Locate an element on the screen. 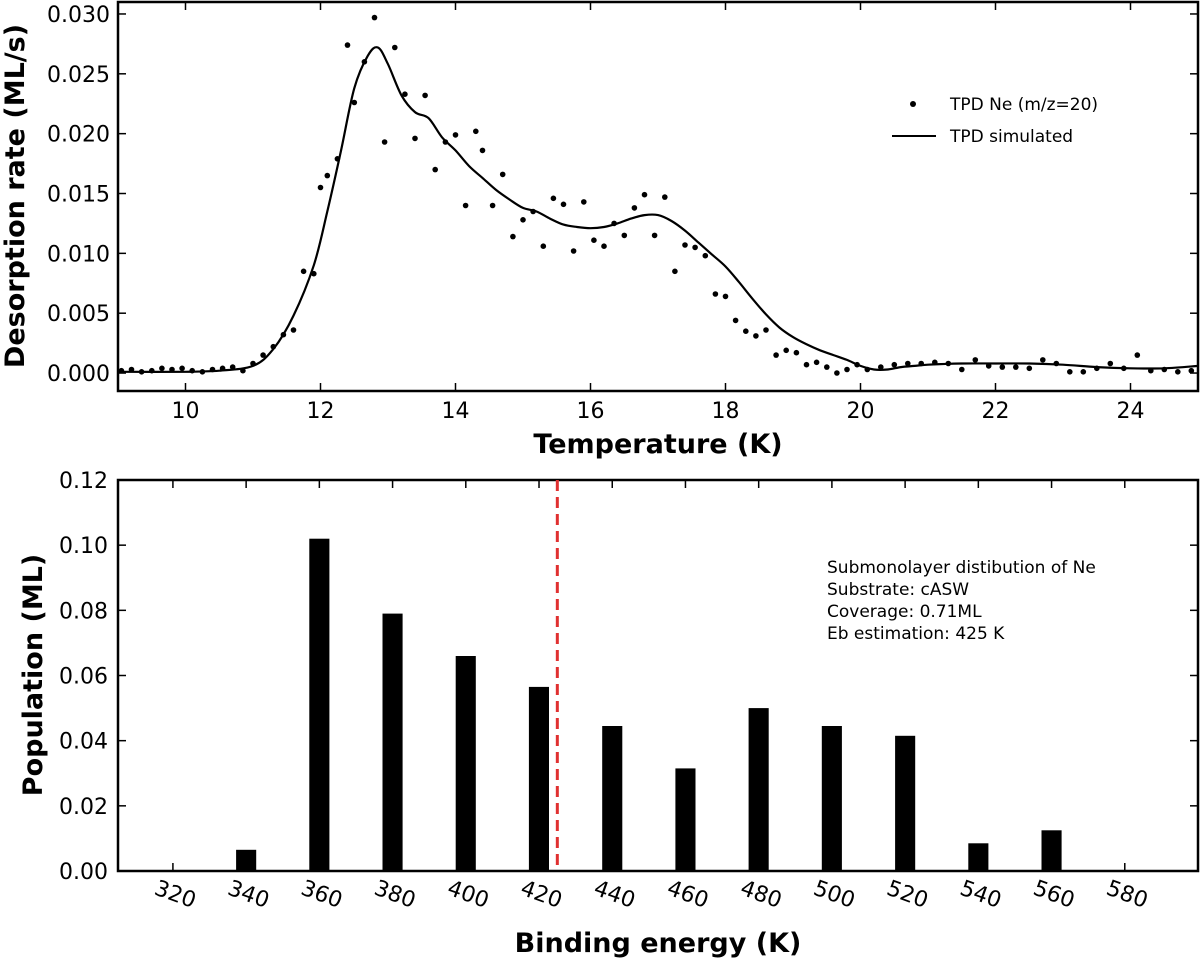  legend-dot-marker is located at coordinates (913, 104).